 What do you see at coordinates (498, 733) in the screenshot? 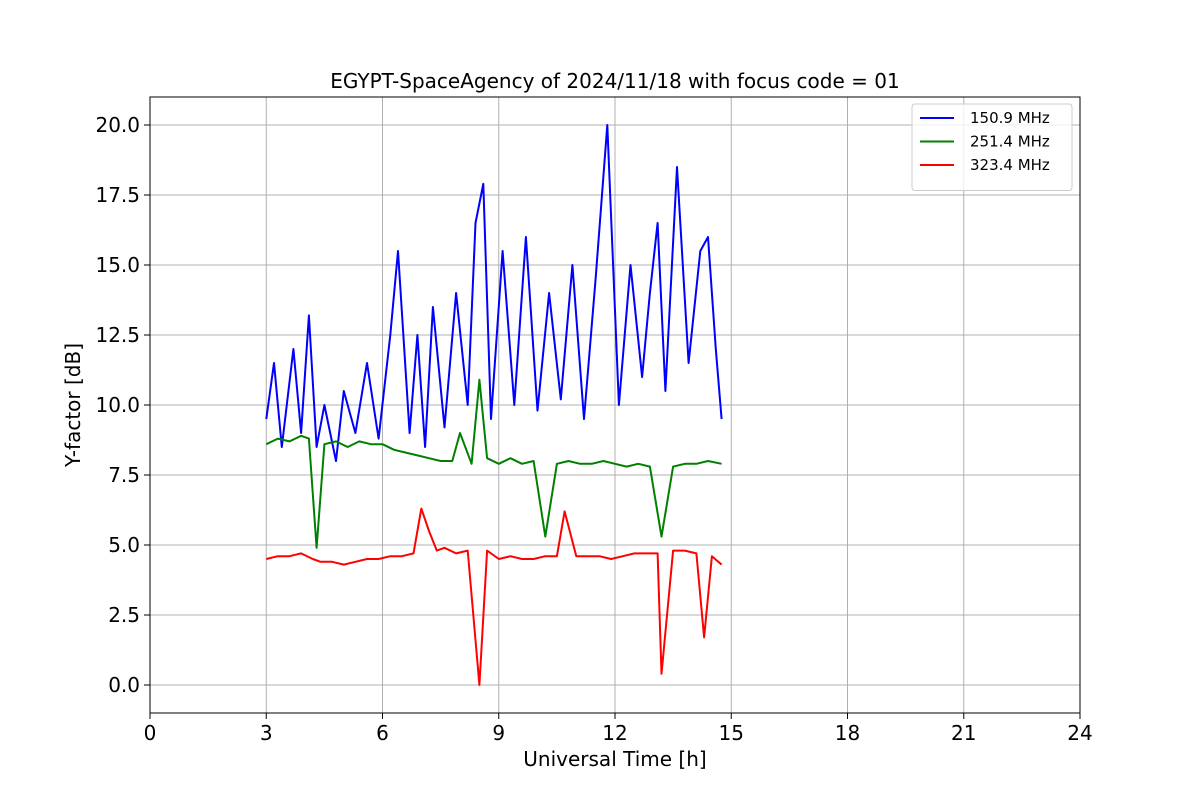
I see `x-tick-label: 9` at bounding box center [498, 733].